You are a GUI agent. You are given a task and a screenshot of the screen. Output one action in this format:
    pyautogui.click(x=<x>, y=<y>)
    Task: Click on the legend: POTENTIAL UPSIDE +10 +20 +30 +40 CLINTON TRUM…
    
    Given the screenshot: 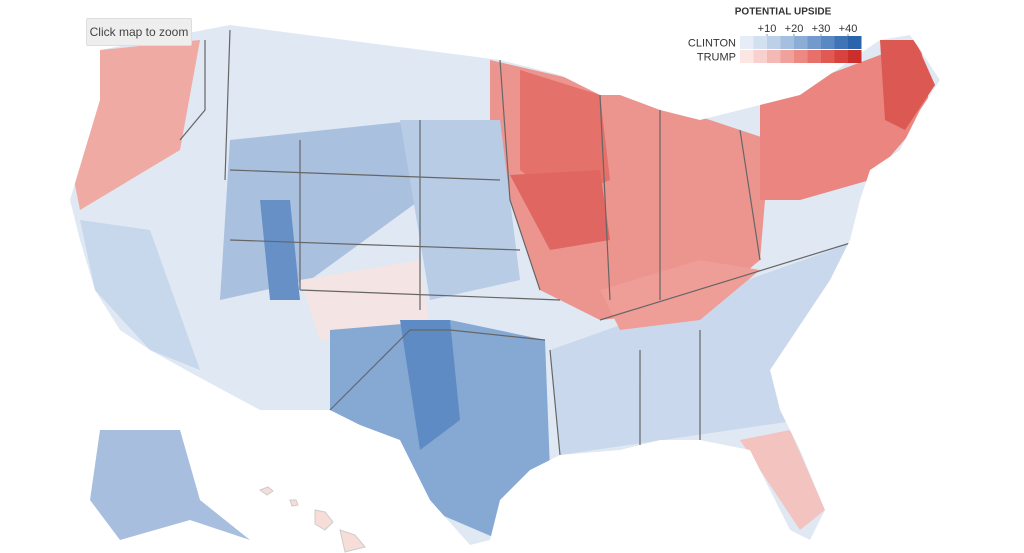 What is the action you would take?
    pyautogui.click(x=775, y=35)
    